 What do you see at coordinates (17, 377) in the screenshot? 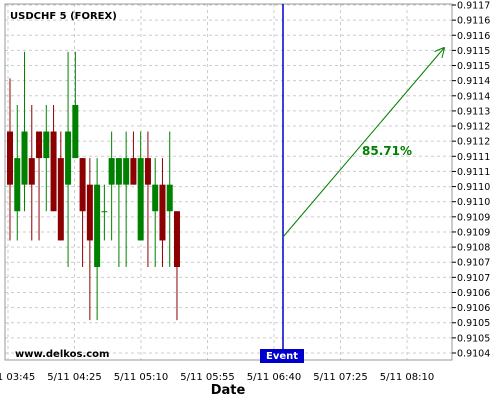
I see `x-tick-label: 5/11 03:45` at bounding box center [17, 377].